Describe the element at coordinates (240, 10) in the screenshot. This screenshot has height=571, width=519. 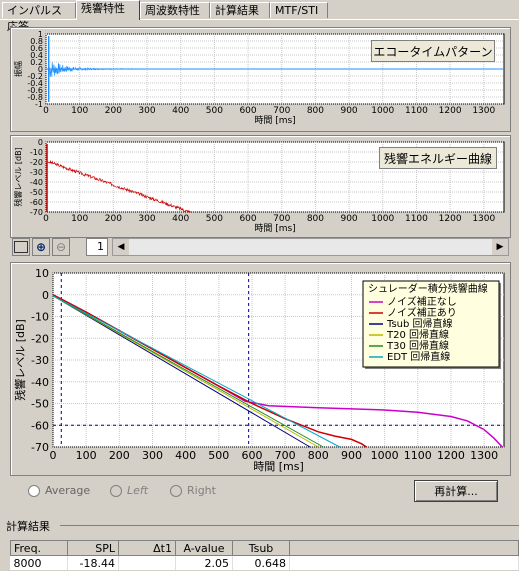
I see `tab-calc-results: 計算結果` at that location.